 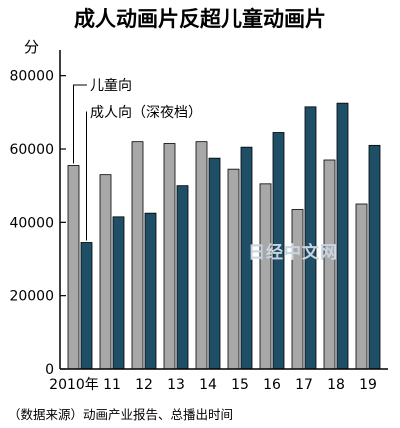 I want to click on y-tick-label: 60000, so click(x=31, y=150).